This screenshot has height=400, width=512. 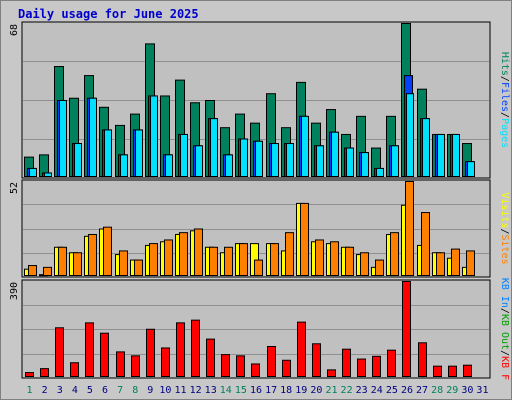 What do you see at coordinates (504, 368) in the screenshot?
I see `legend-entry-kb-f: KB F` at bounding box center [504, 368].